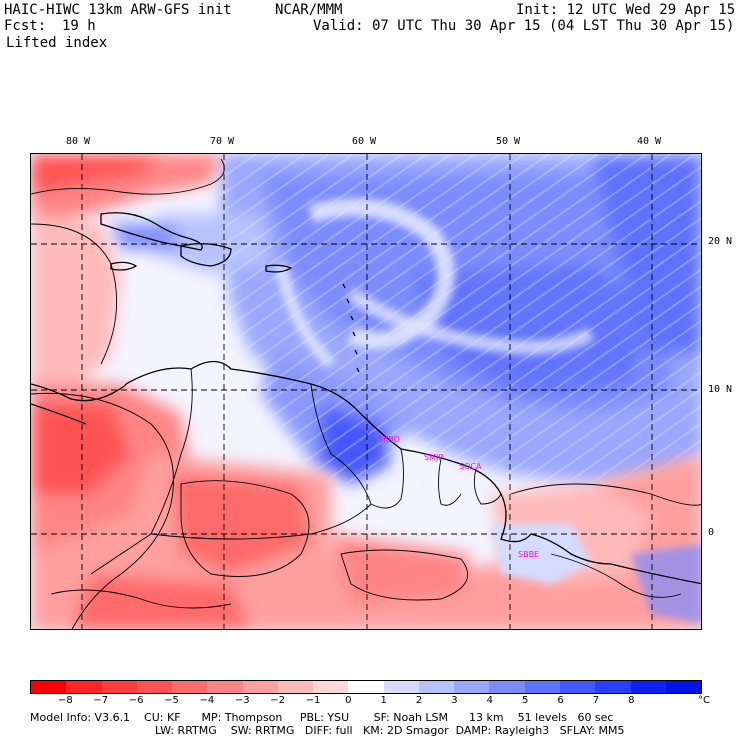 This screenshot has height=740, width=740. I want to click on colorbar-tick-label: 1, so click(383, 700).